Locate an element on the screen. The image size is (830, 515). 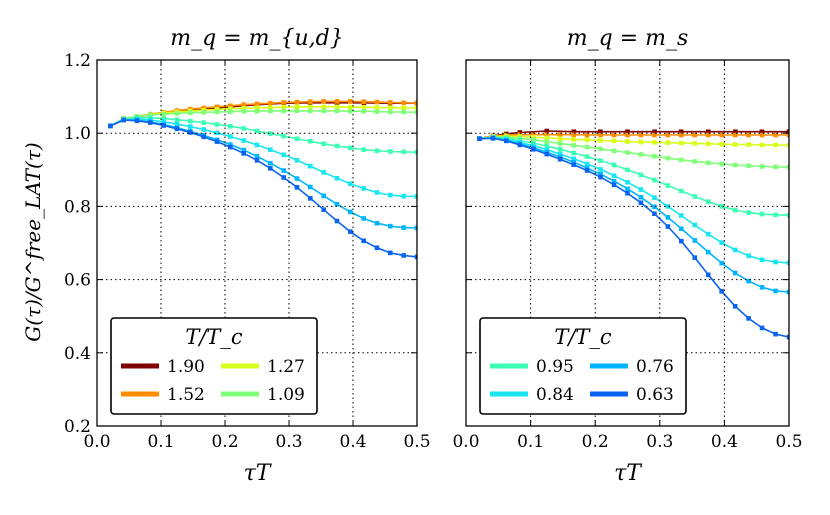
series-1.27 is located at coordinates (262, 116).